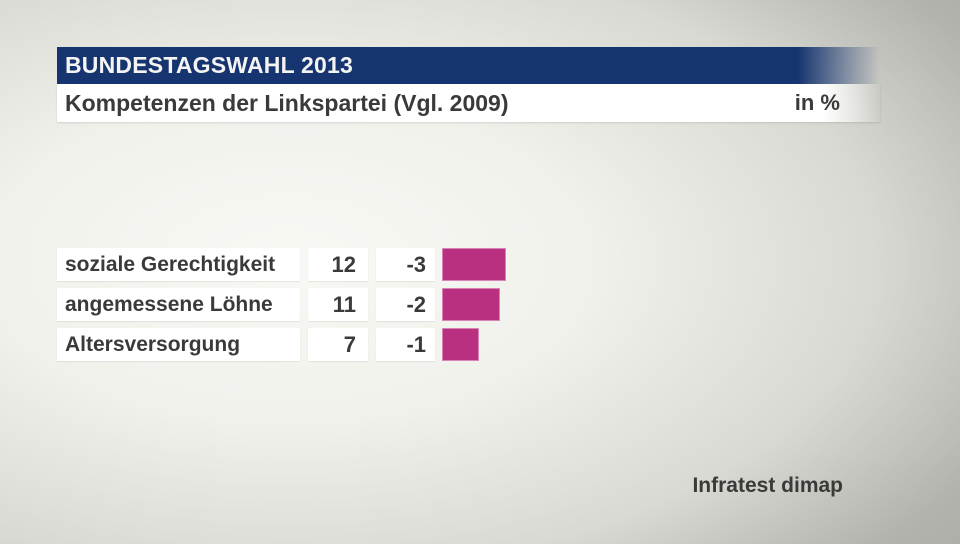 The image size is (960, 544). I want to click on table-row: Altersversorgung 7 -1, so click(281, 344).